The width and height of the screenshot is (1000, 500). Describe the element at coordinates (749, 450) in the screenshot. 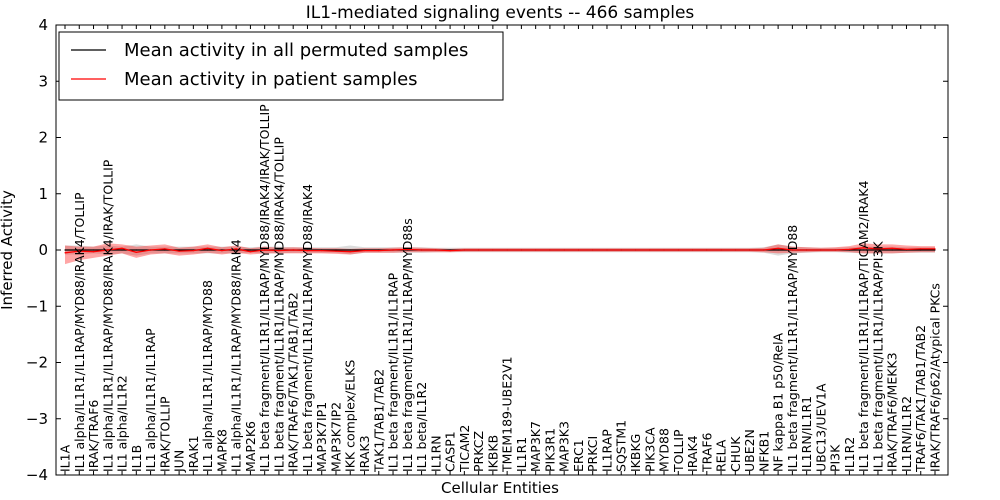

I see `x-tick-label: UBE2N` at that location.